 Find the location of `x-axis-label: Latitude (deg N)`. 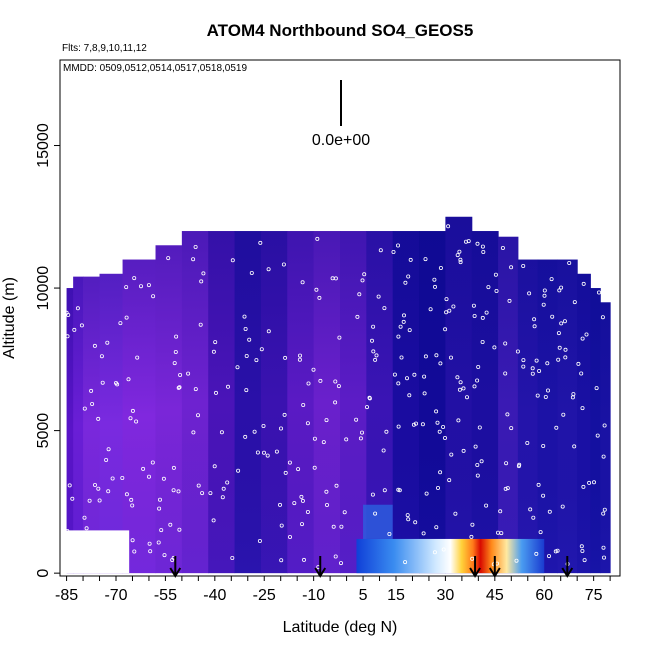

x-axis-label: Latitude (deg N) is located at coordinates (340, 627).